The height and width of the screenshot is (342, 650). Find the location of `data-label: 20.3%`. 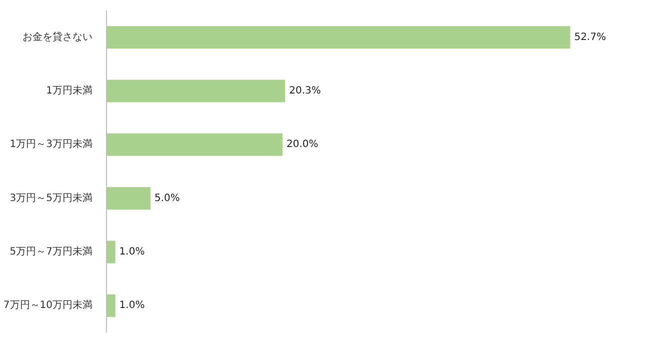

data-label: 20.3% is located at coordinates (305, 91).